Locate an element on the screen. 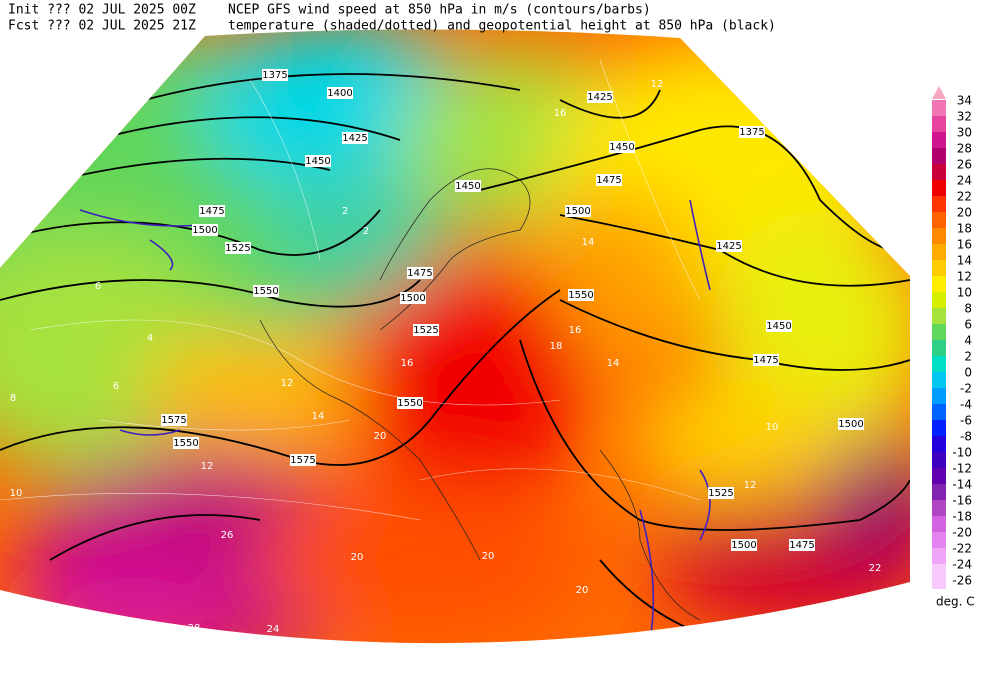  colorbar-label: 0 is located at coordinates (968, 373).